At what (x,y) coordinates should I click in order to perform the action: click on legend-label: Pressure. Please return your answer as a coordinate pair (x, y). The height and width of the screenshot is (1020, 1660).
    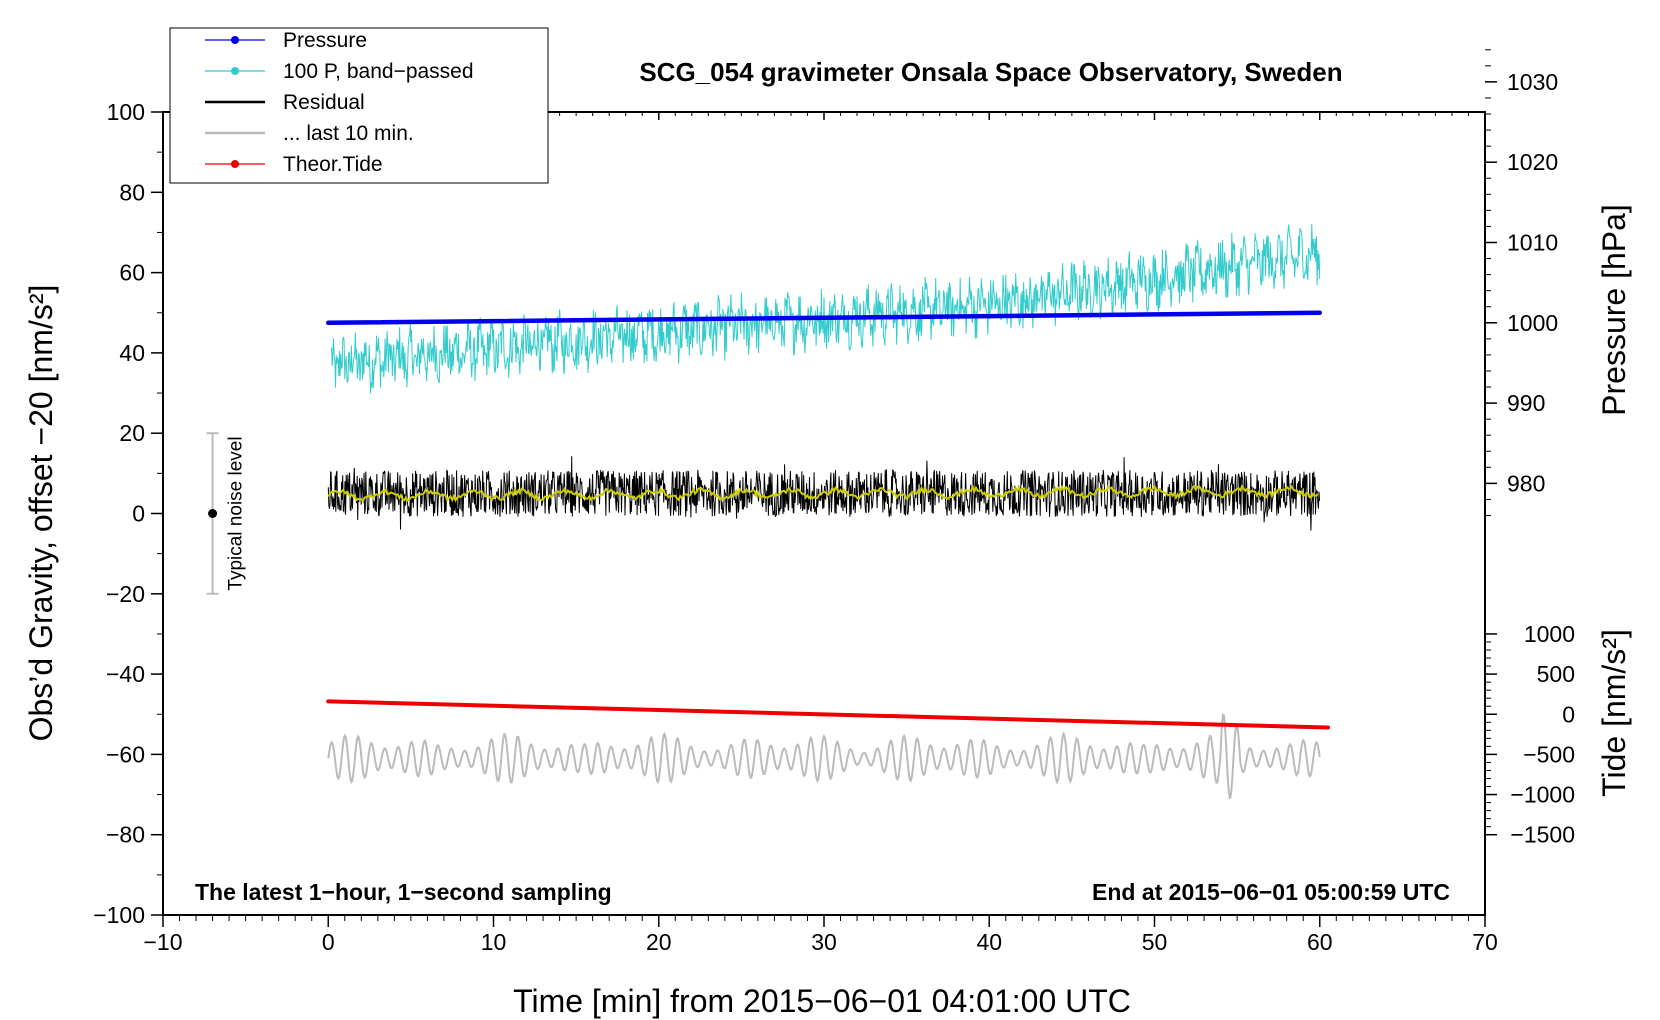
    Looking at the image, I should click on (325, 40).